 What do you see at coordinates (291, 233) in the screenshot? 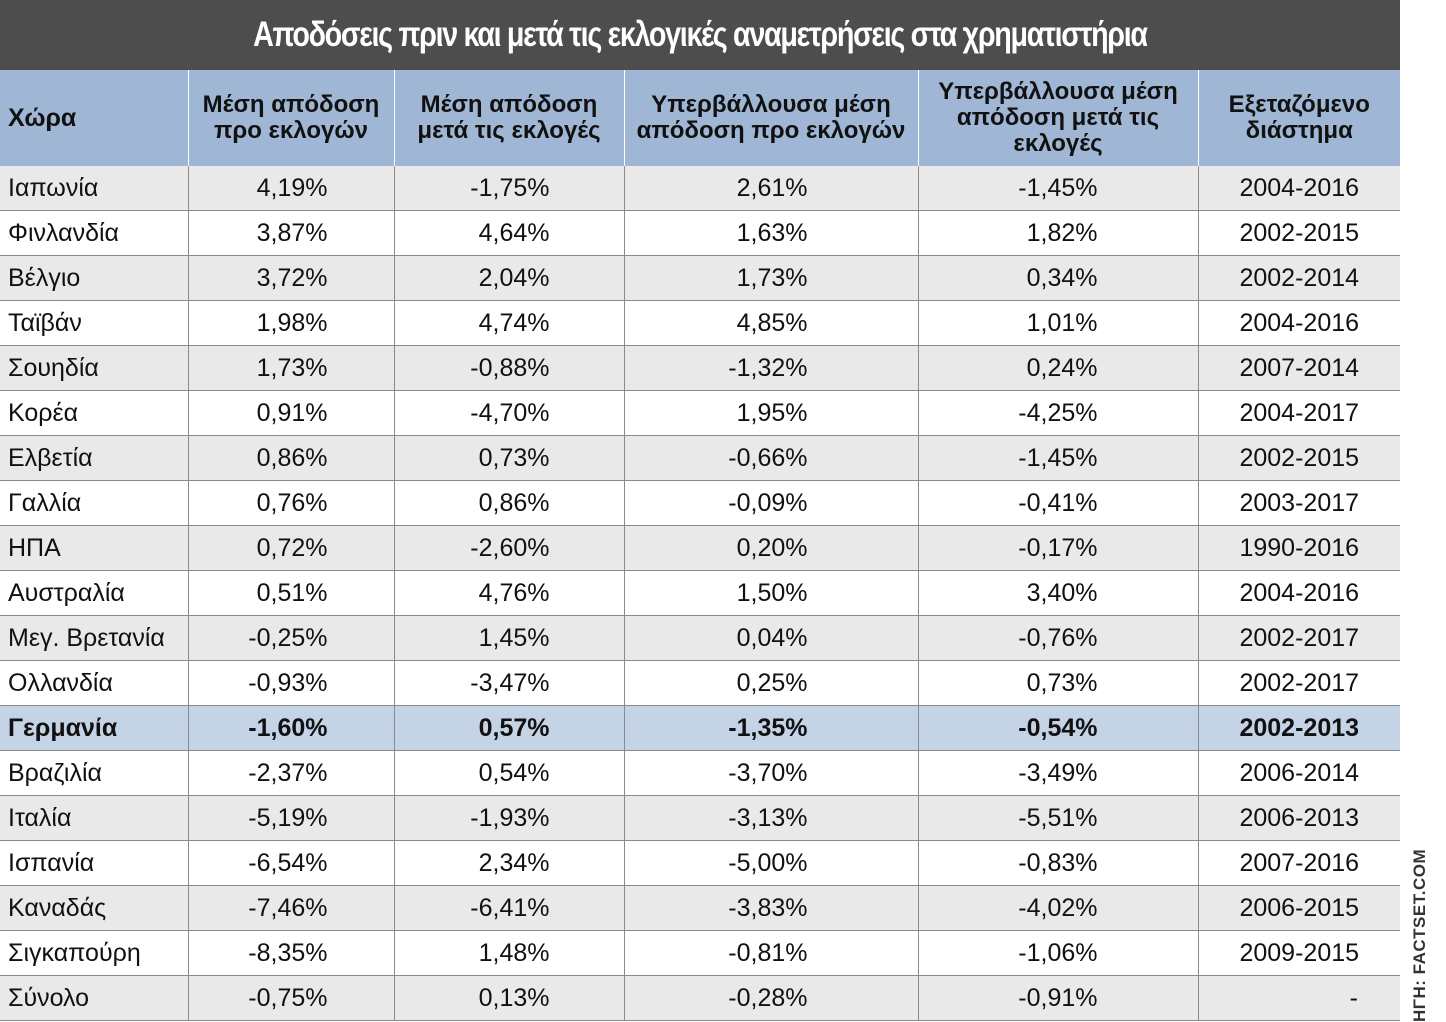
I see `pre-election-return-cell: 3,87%` at bounding box center [291, 233].